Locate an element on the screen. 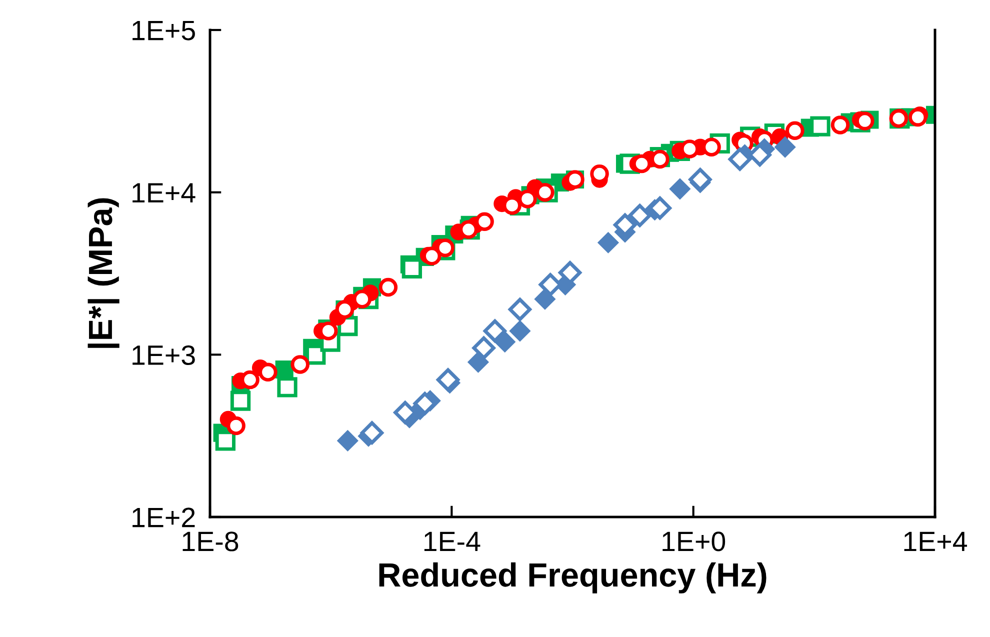 This screenshot has height=637, width=990. x-tick-label: 1E-8 is located at coordinates (210, 542).